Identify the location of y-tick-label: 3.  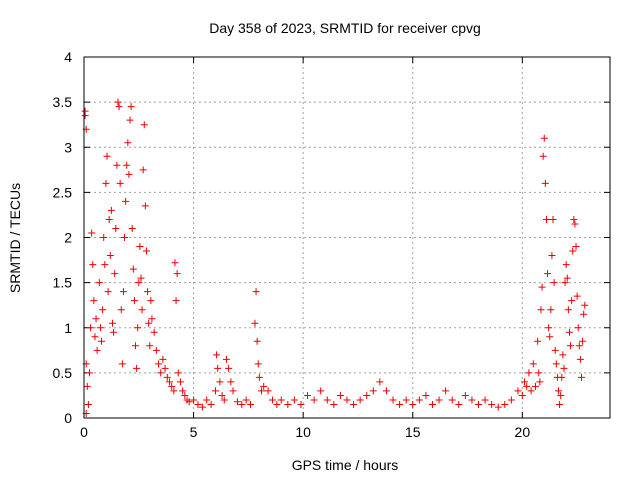
(68, 147).